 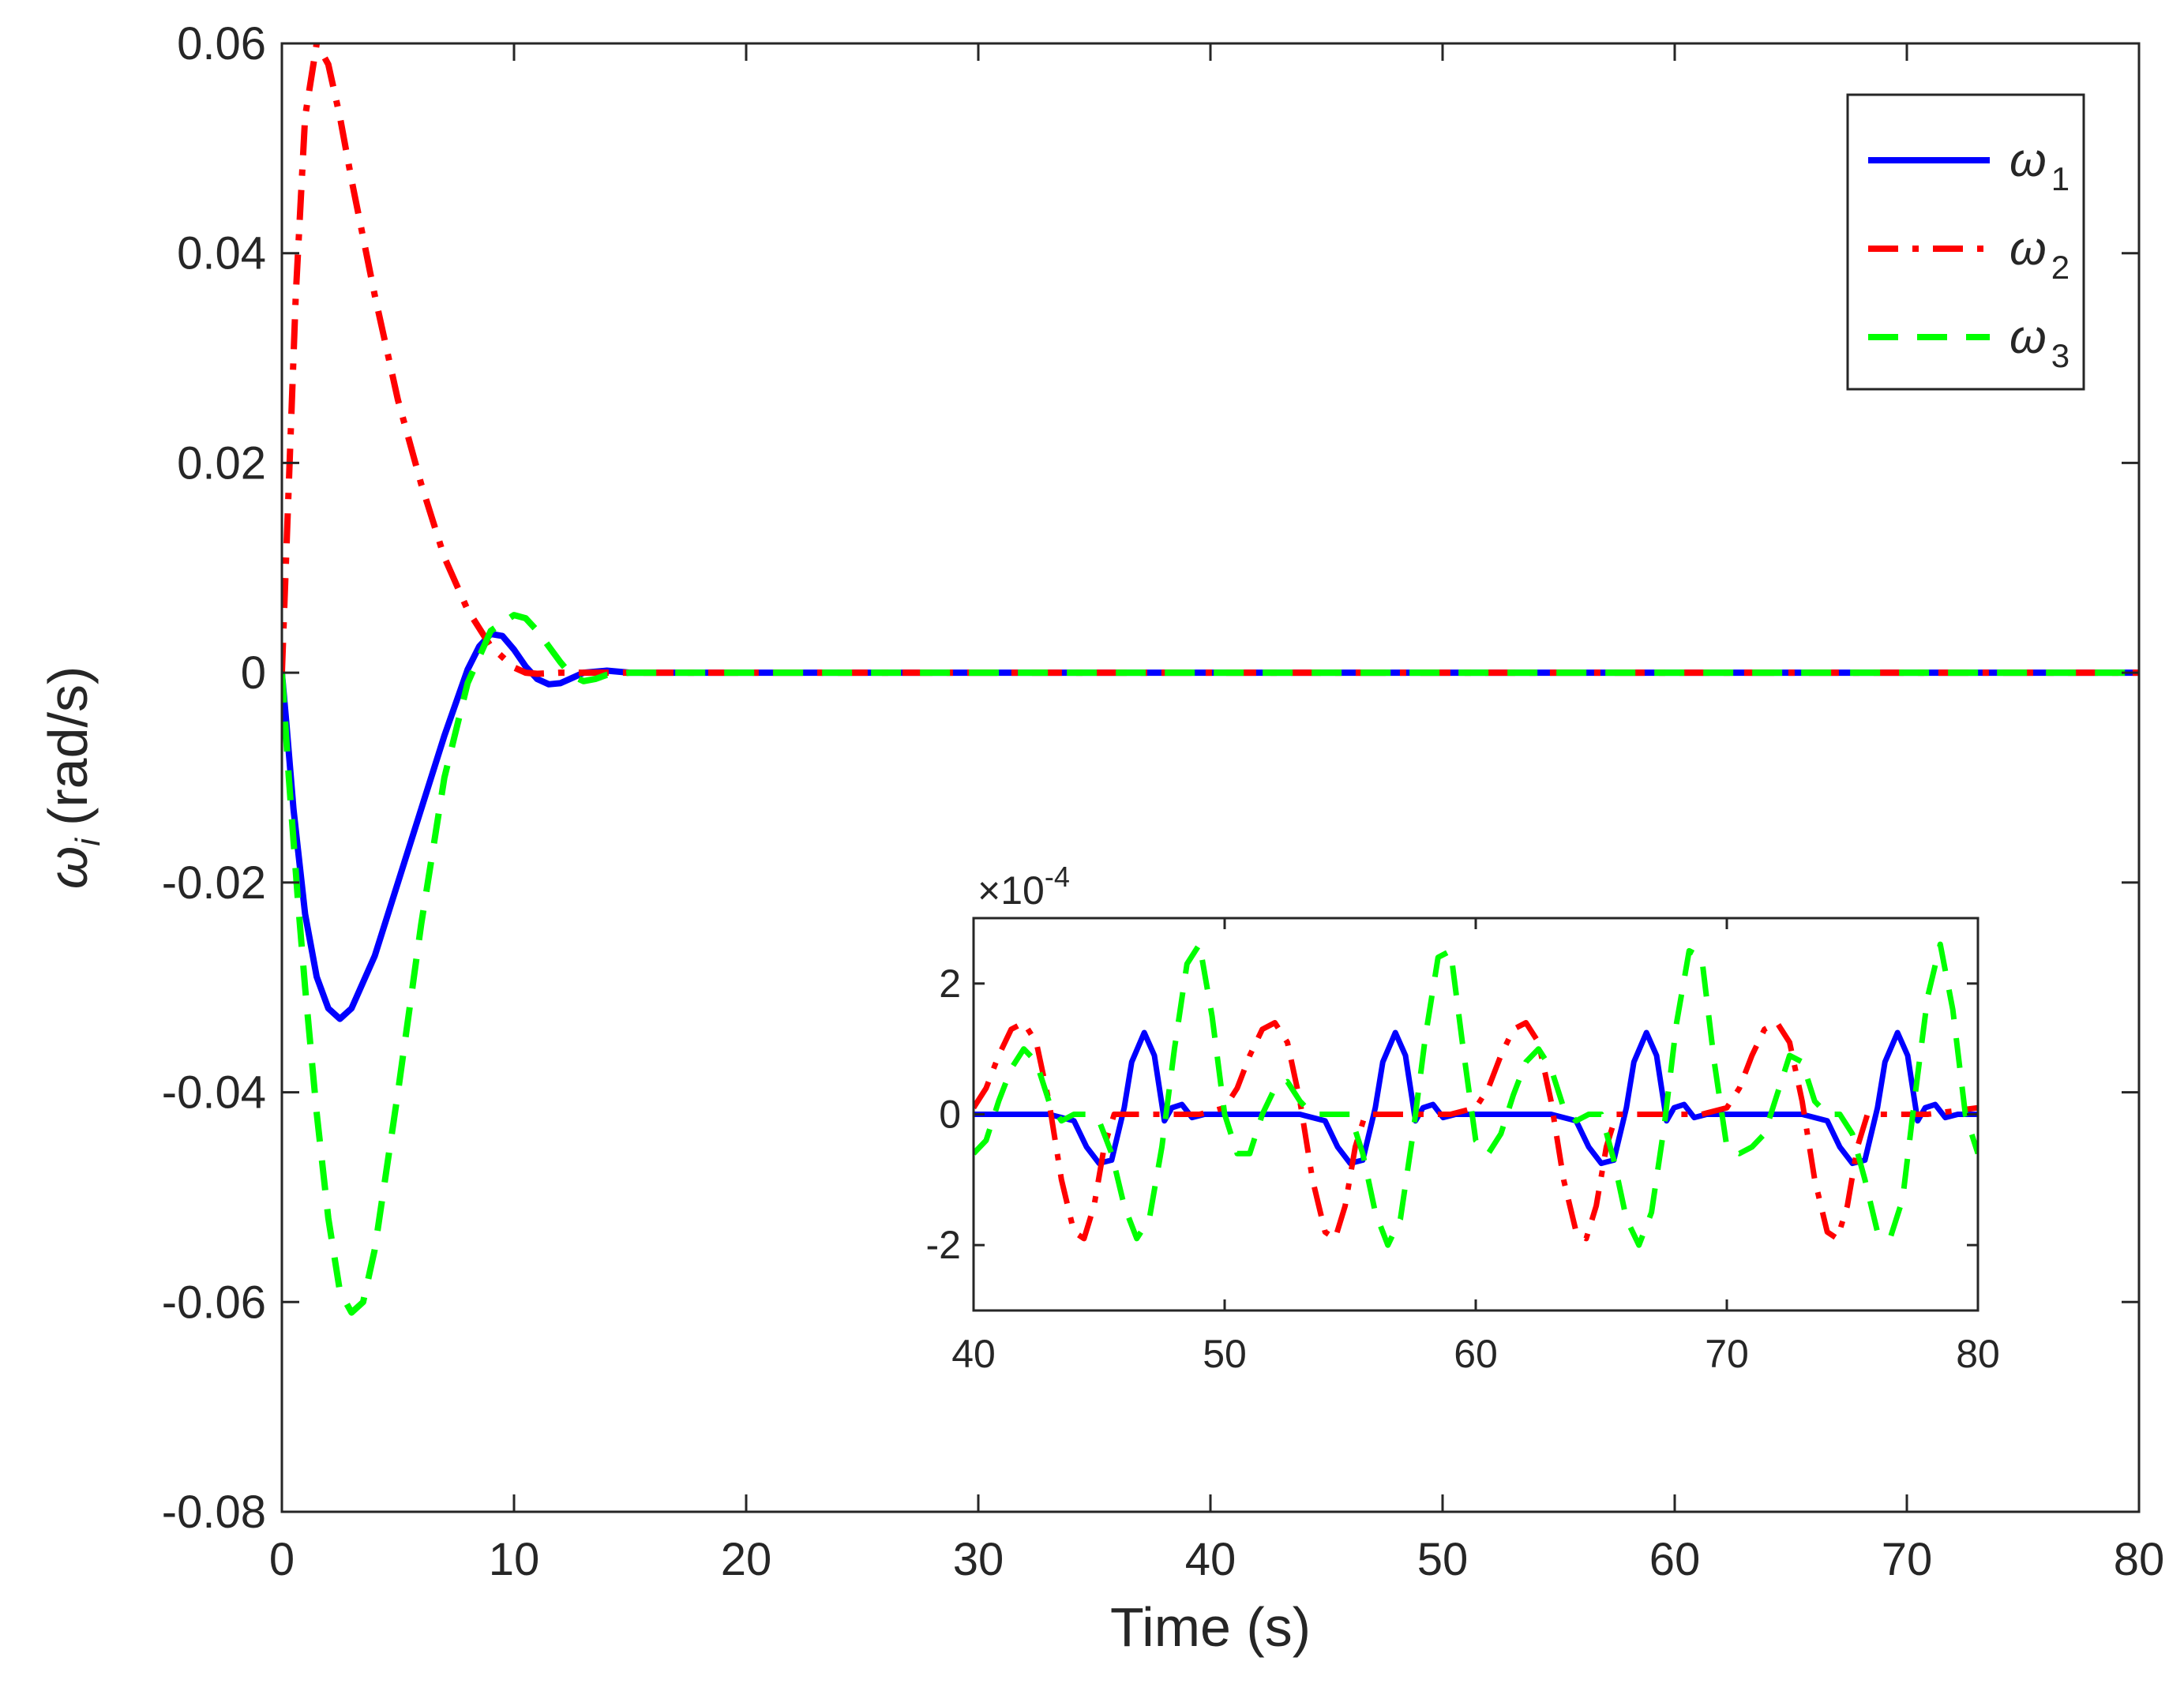 What do you see at coordinates (221, 253) in the screenshot?
I see `y-tick-label: 0.04` at bounding box center [221, 253].